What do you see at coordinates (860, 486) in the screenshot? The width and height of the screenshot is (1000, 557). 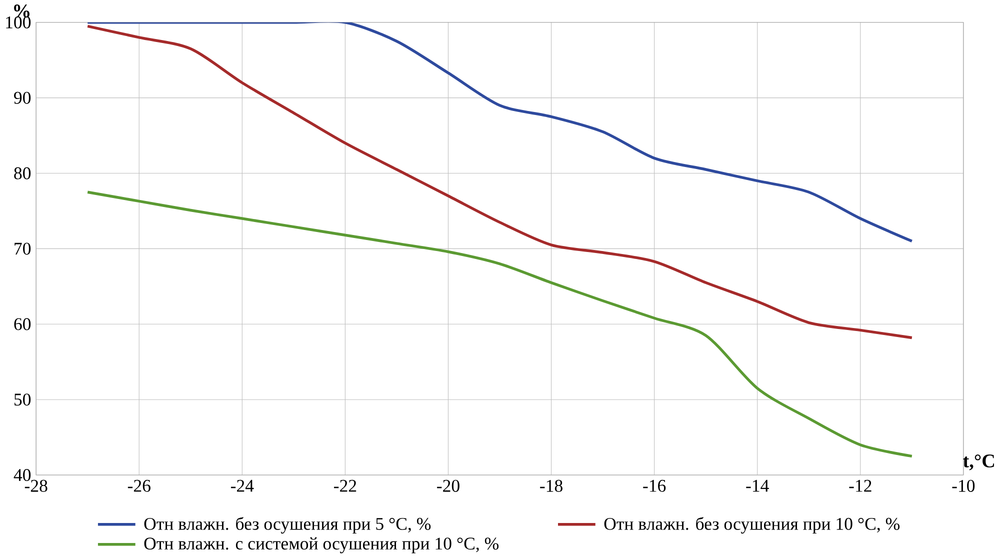 I see `x-tick-label: -12` at bounding box center [860, 486].